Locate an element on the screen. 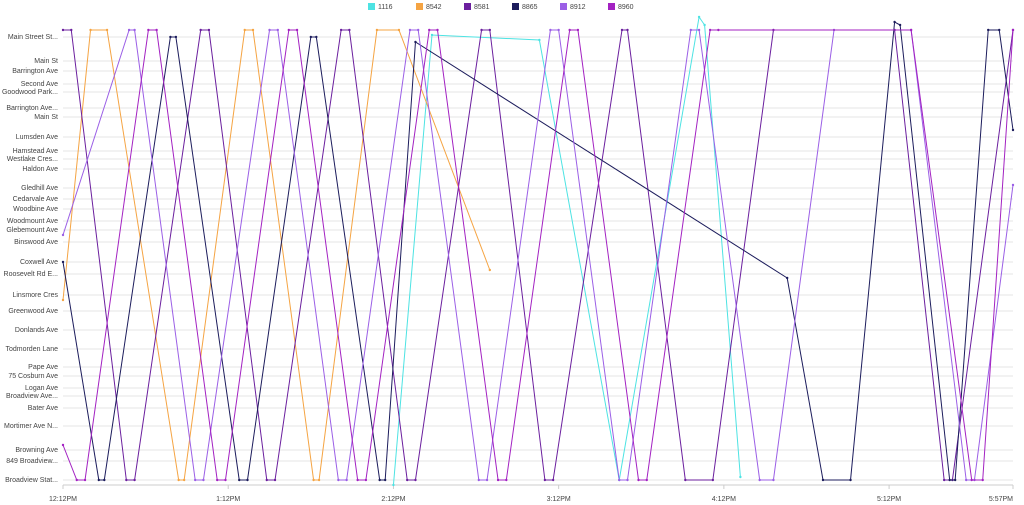 This screenshot has width=1024, height=505. legend-label: 8542 is located at coordinates (434, 7).